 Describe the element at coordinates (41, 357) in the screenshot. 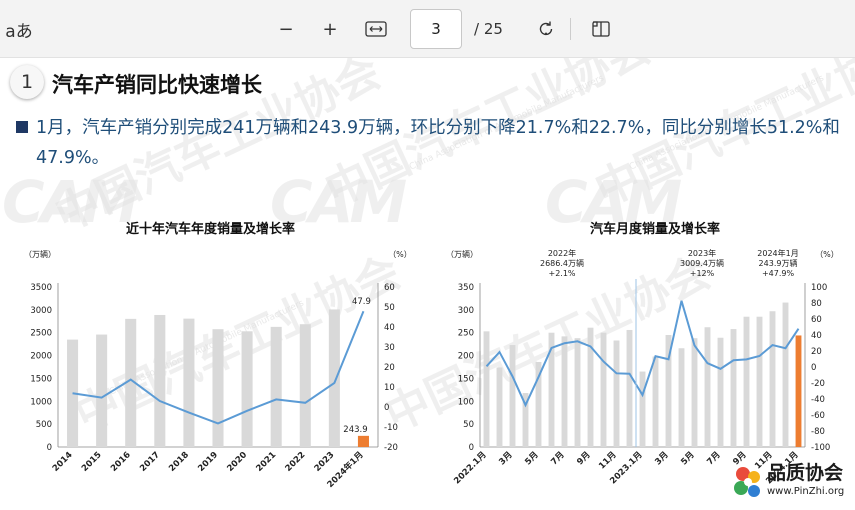

I see `y-tick-label: 2000` at that location.